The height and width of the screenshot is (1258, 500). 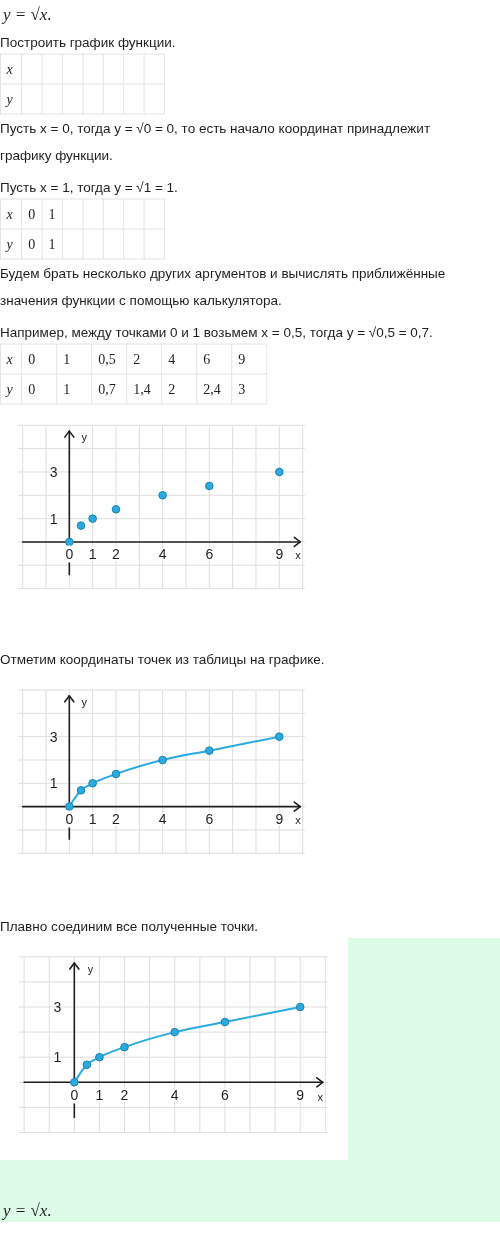 I want to click on text: x y, so click(x=9, y=84).